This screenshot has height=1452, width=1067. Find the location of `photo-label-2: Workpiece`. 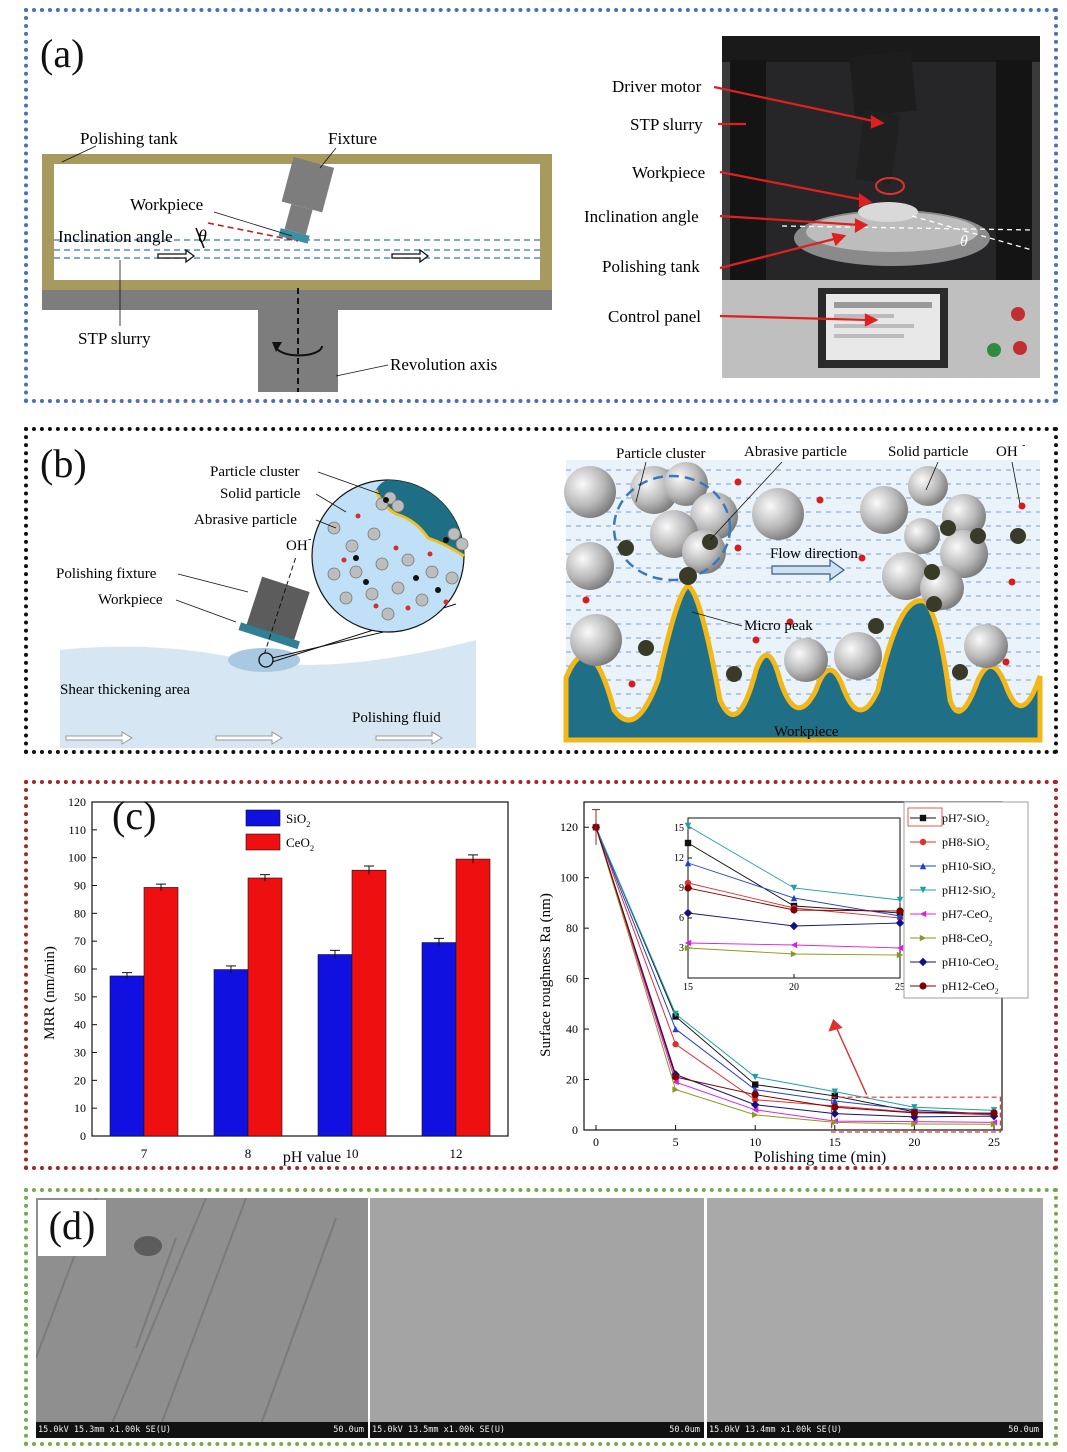

photo-label-2: Workpiece is located at coordinates (668, 172).